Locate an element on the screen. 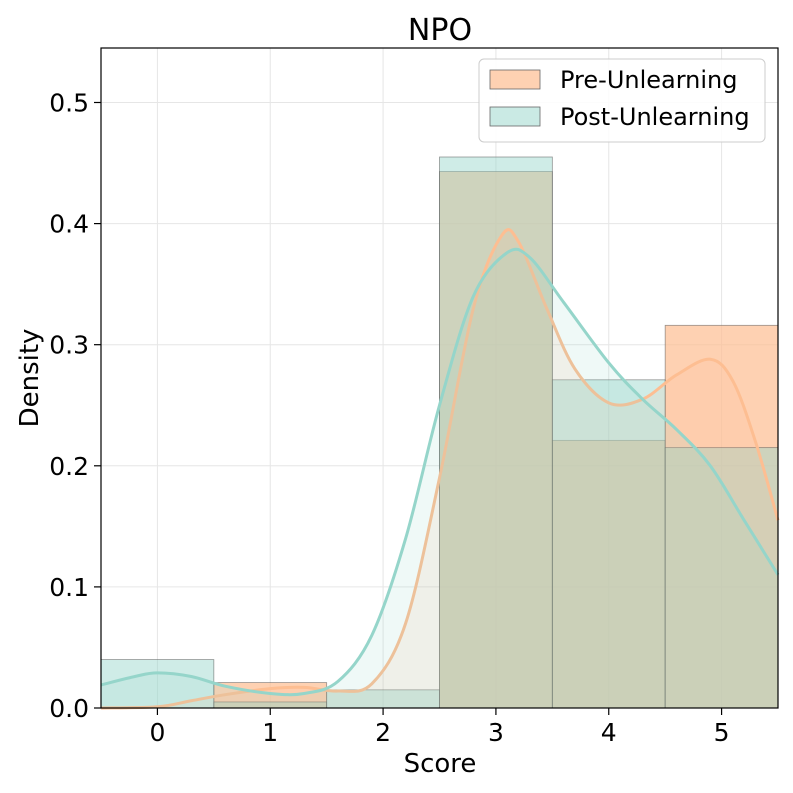  legend-swatch-pre is located at coordinates (515, 79).